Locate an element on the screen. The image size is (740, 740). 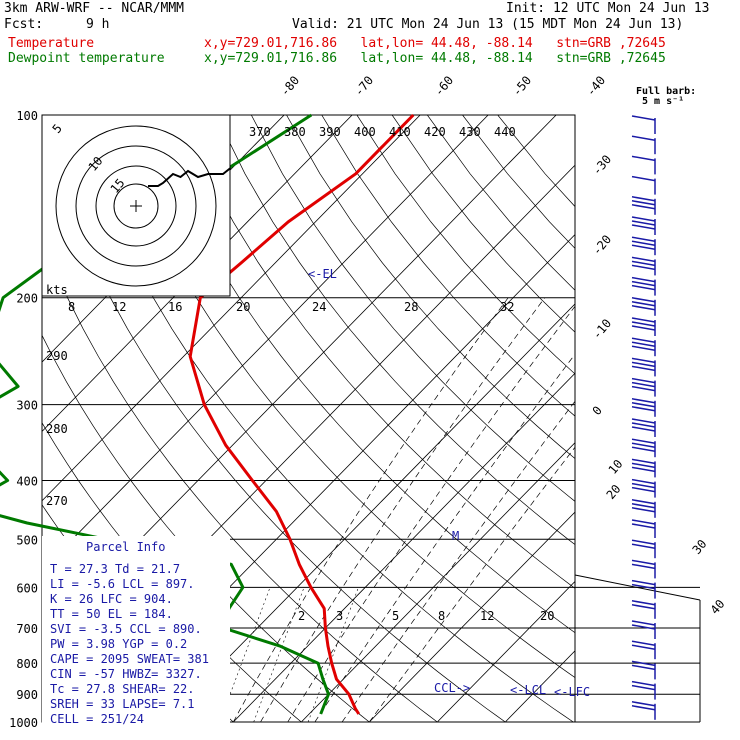
theta-side-label-270: 270 is located at coordinates (57, 501).